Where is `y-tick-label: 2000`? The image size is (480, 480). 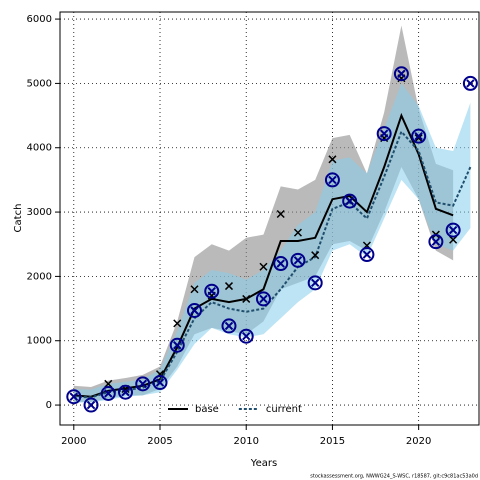
y-tick-label: 2000 is located at coordinates (39, 276).